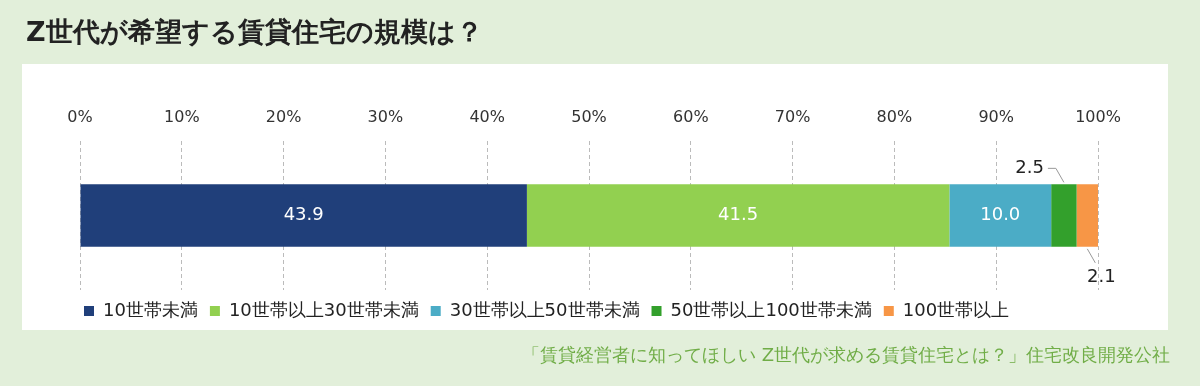 This screenshot has height=386, width=1200. I want to click on legend-label: 100世帯以上, so click(956, 309).